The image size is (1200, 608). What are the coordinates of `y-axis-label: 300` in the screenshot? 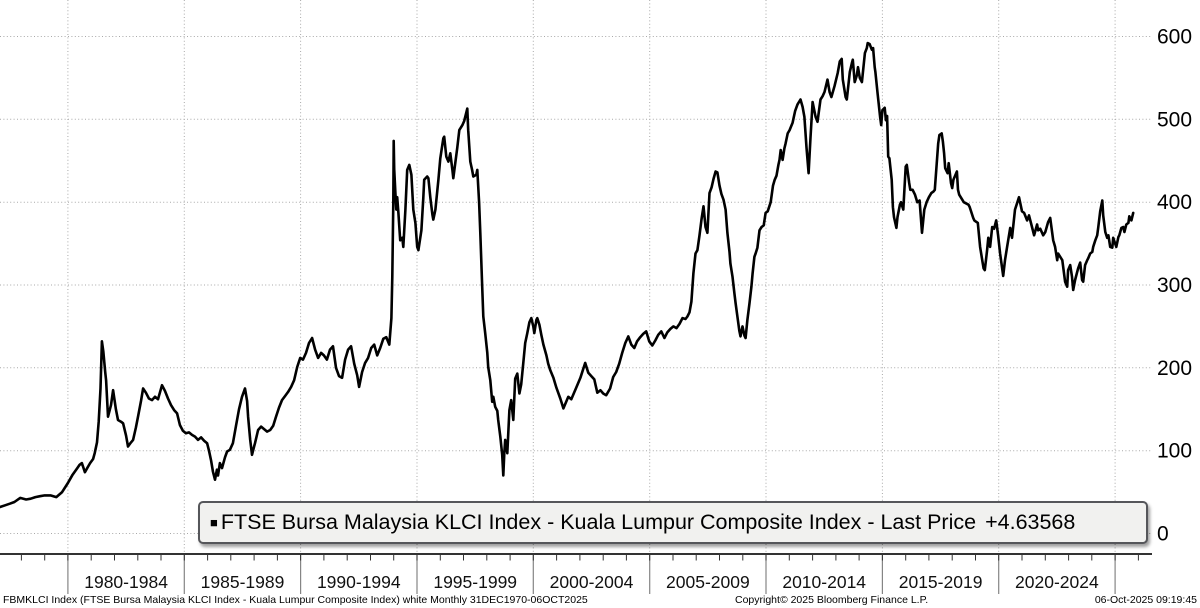 It's located at (1174, 285).